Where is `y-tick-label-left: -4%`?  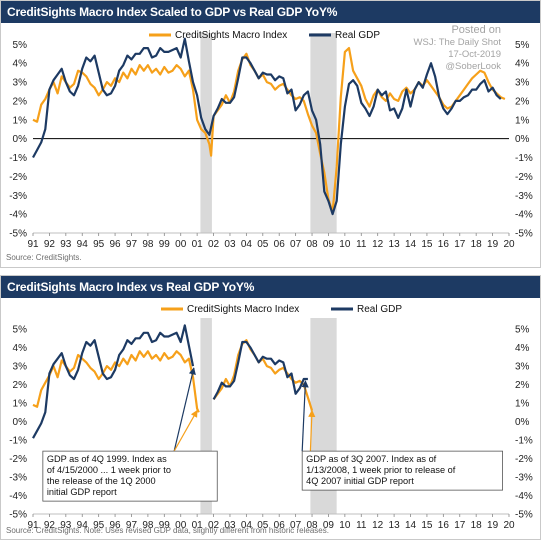
y-tick-label-left: -4% is located at coordinates (18, 496).